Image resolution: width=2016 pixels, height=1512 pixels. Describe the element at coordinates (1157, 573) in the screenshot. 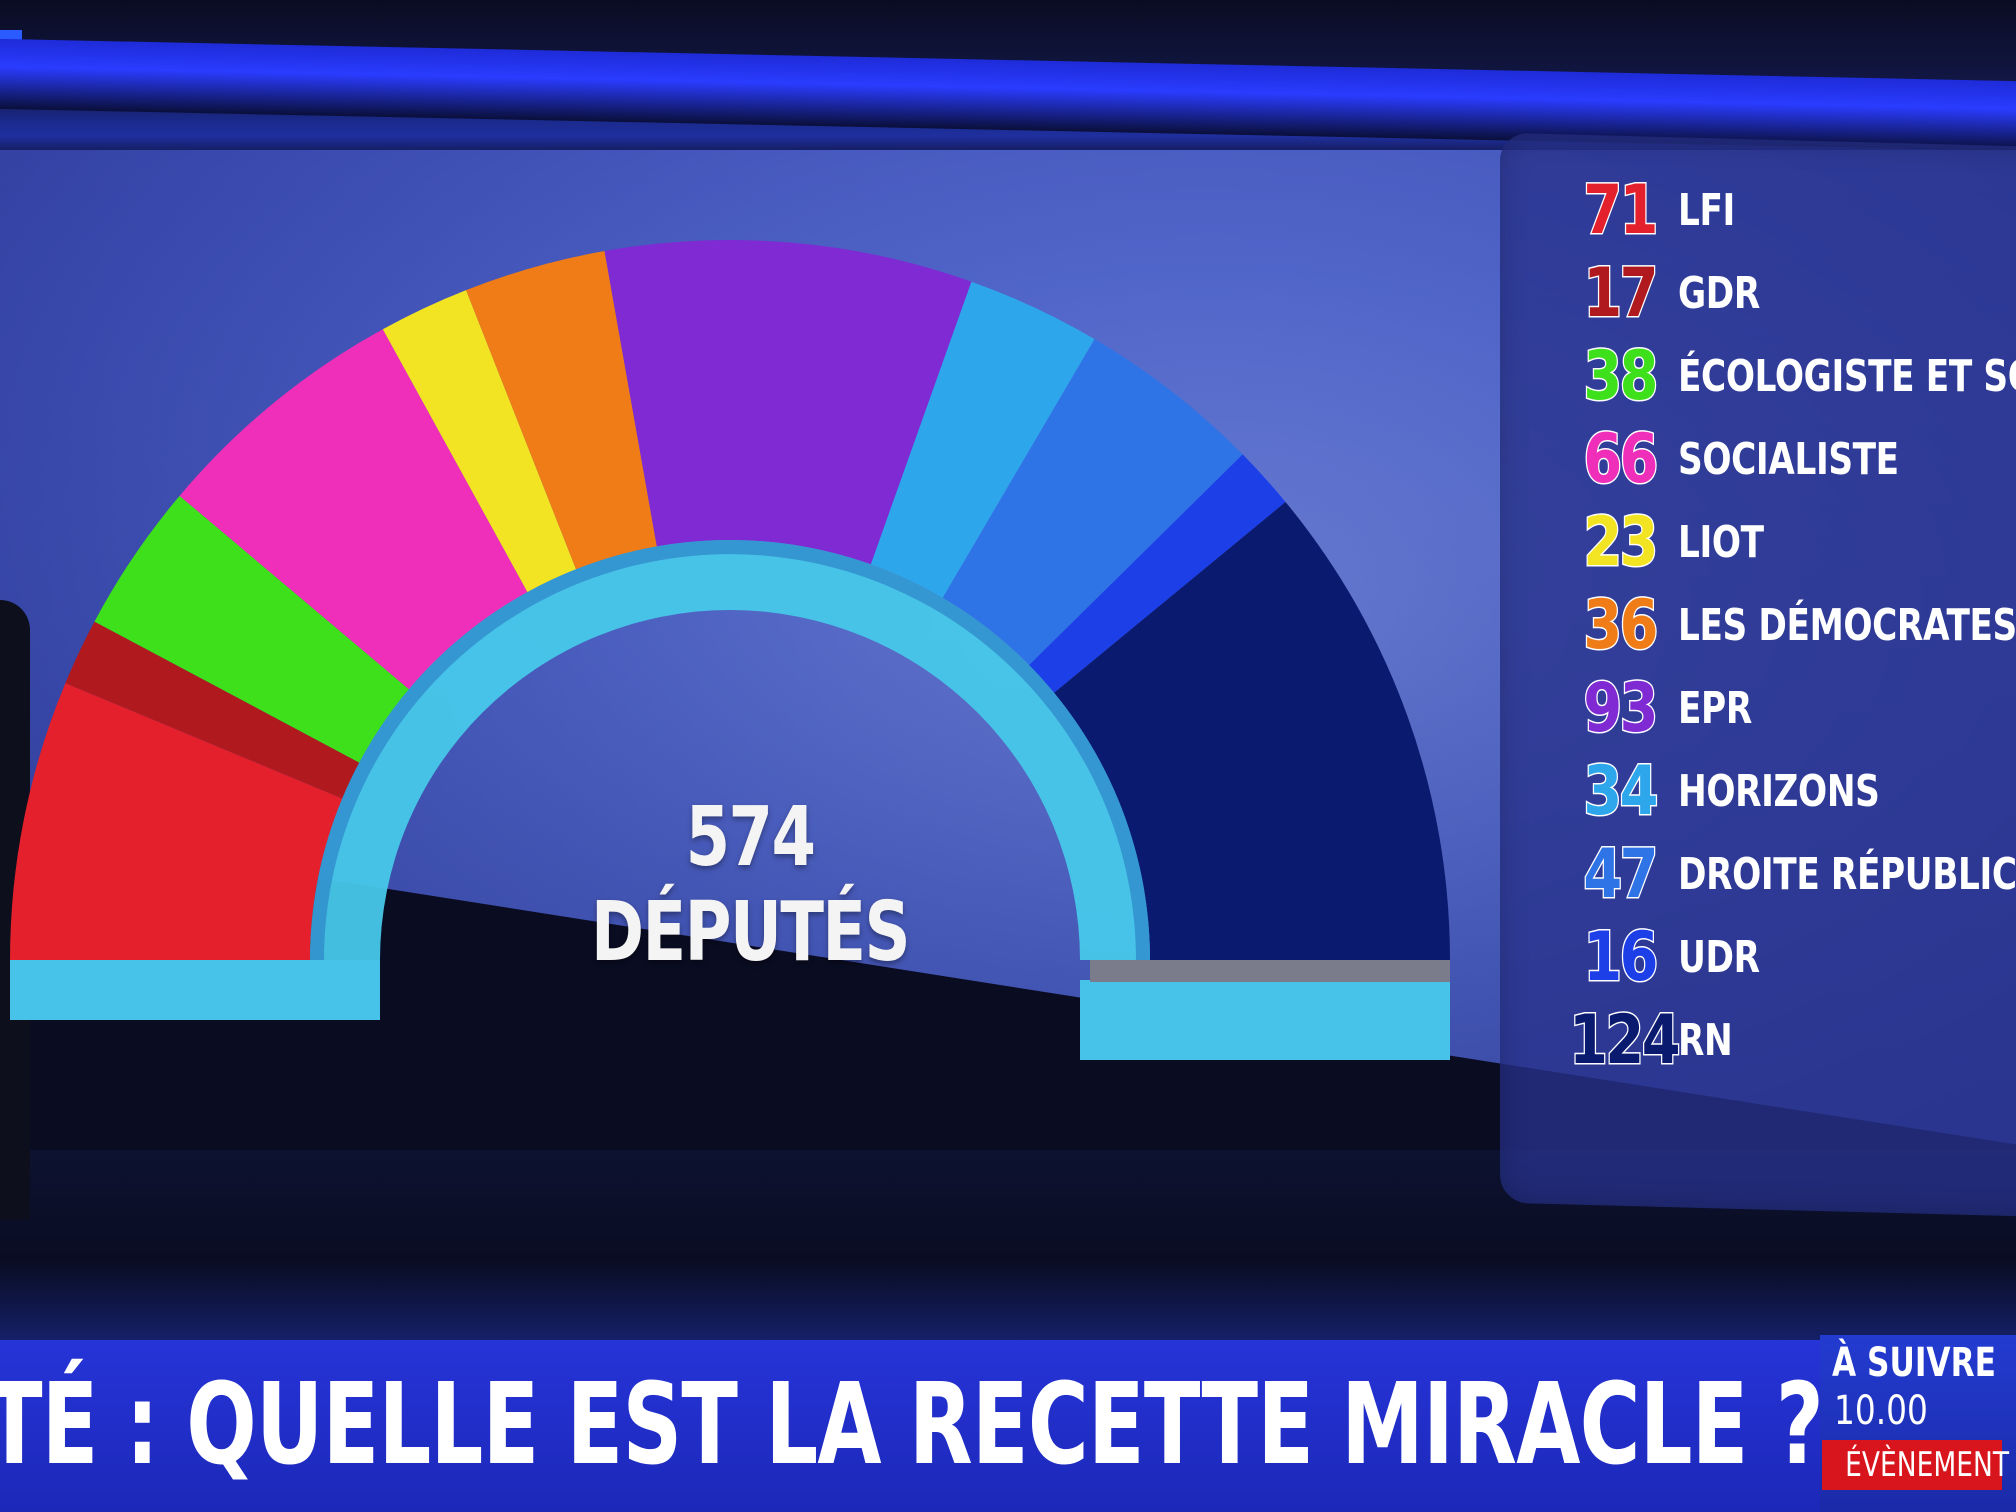

I see `hemicycle-segment-udr` at that location.